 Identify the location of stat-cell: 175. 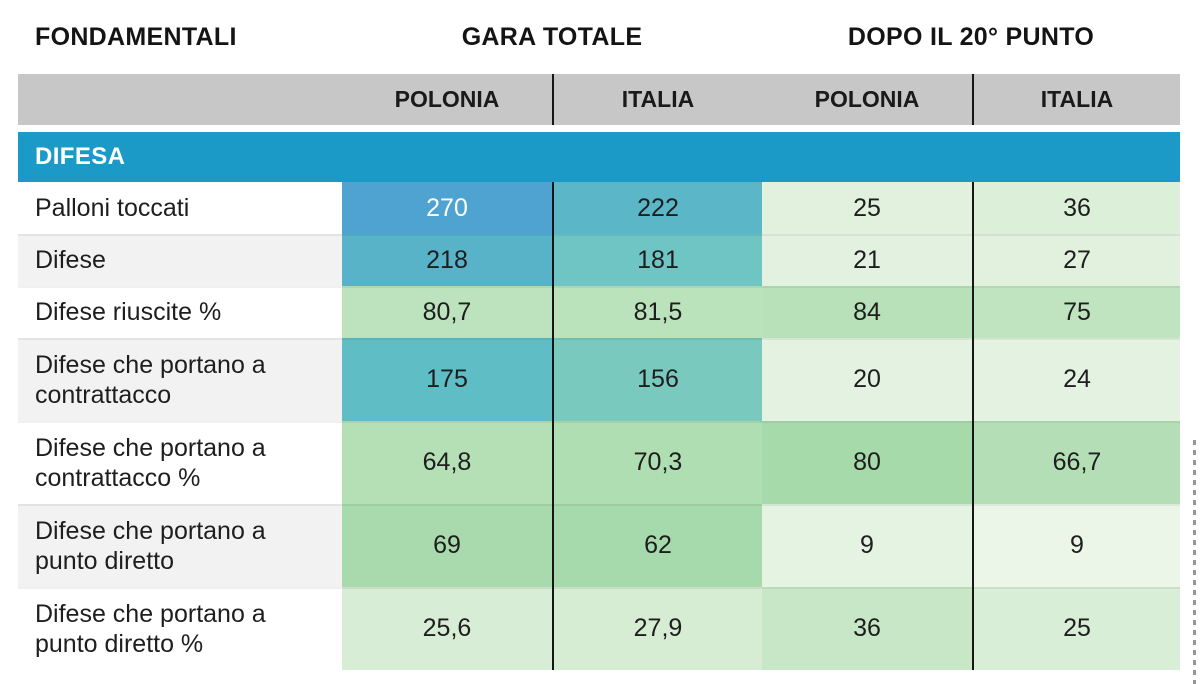
(447, 379).